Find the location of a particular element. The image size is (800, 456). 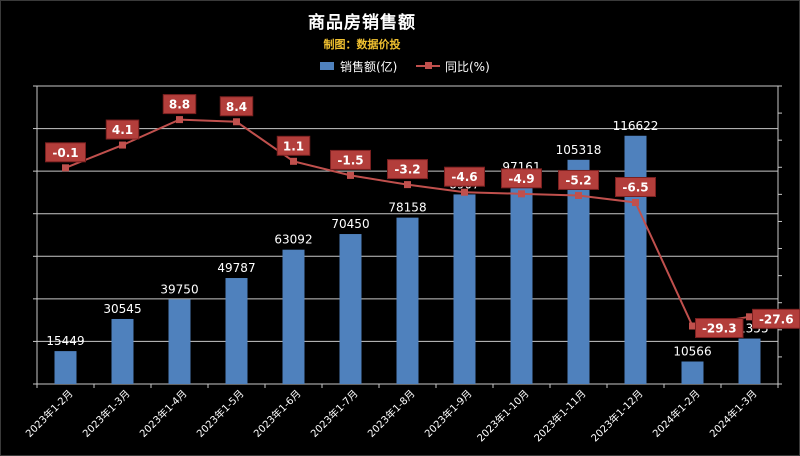

yoy-value-label: -3.2 is located at coordinates (407, 170).